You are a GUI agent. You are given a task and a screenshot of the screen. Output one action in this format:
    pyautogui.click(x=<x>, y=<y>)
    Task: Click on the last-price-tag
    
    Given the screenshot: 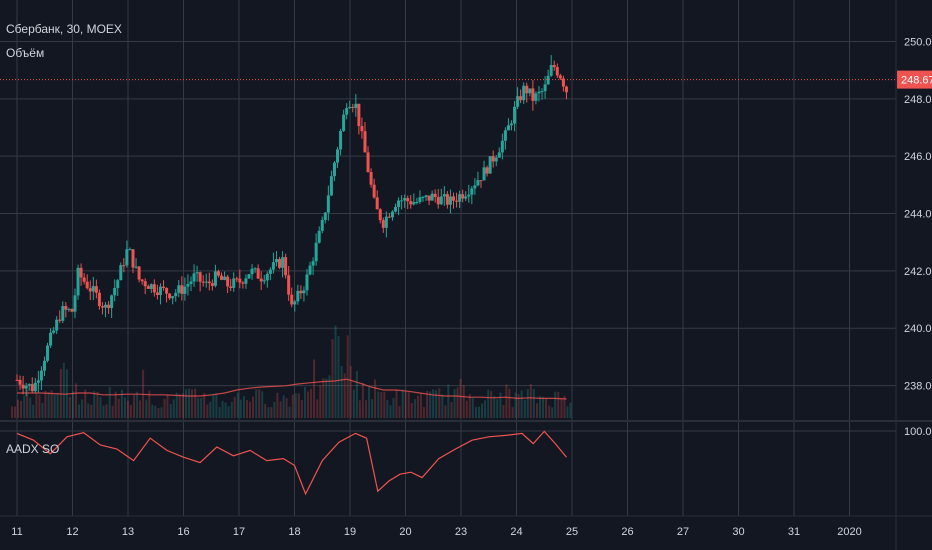 What is the action you would take?
    pyautogui.click(x=914, y=79)
    